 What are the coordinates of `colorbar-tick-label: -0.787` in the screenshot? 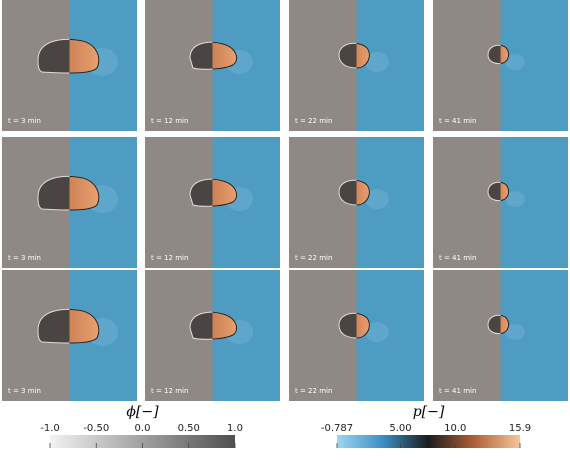 It's located at (337, 428).